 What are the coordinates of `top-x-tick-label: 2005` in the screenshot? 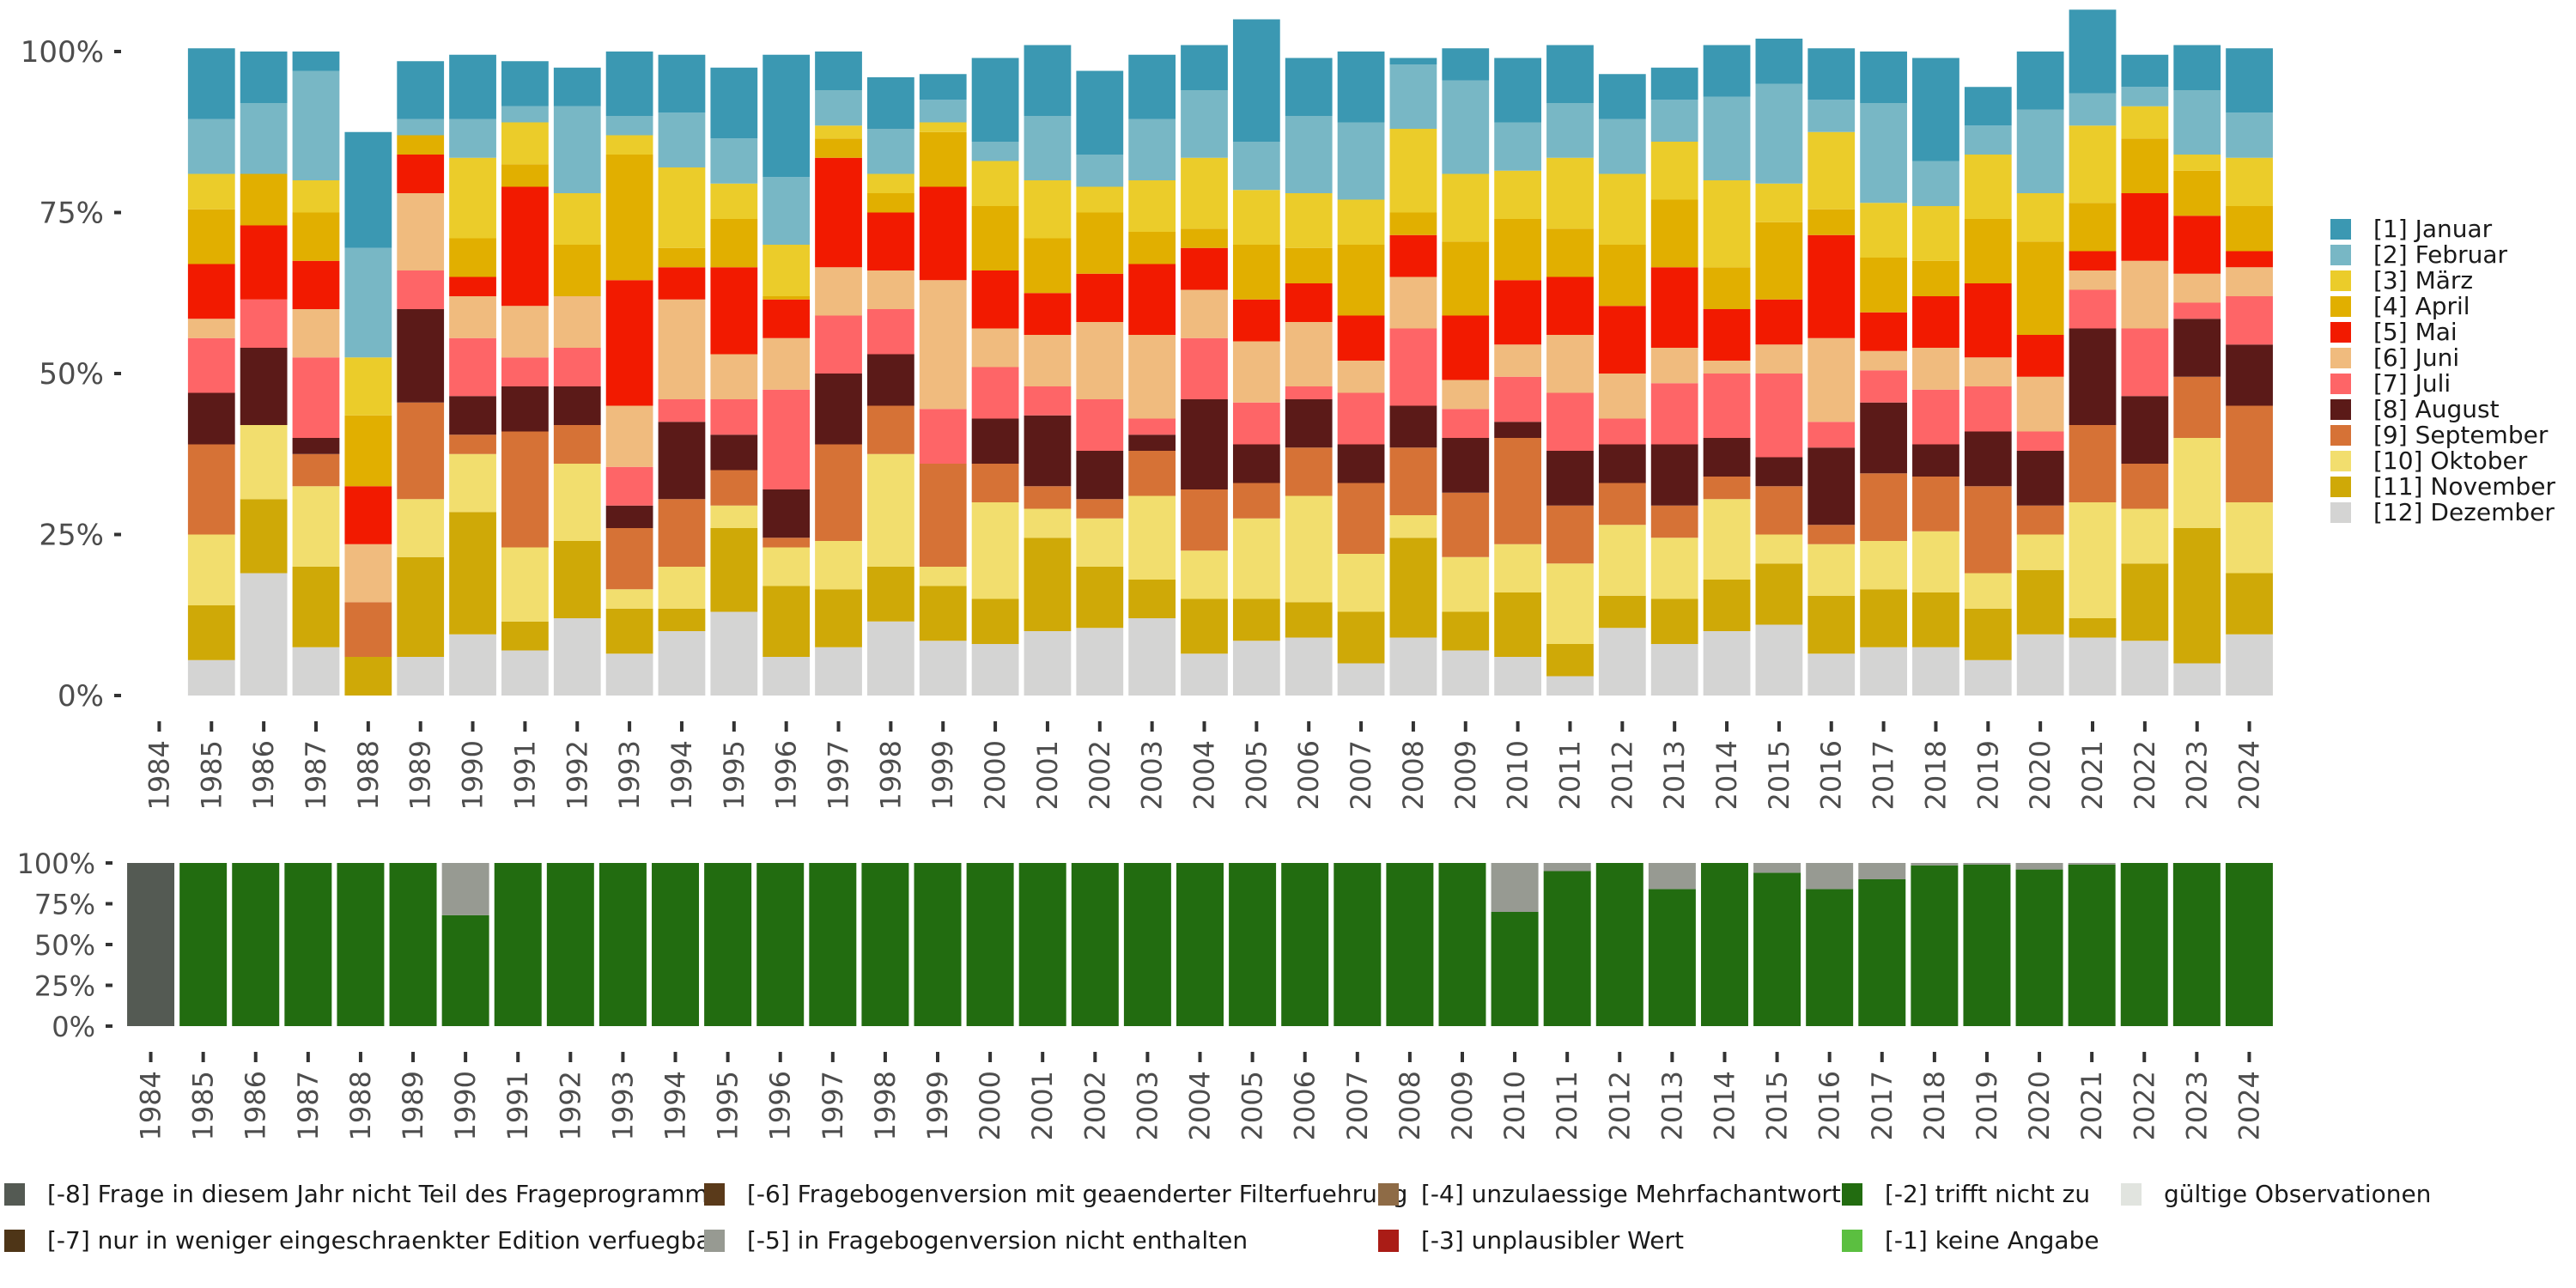 It's located at (1257, 775).